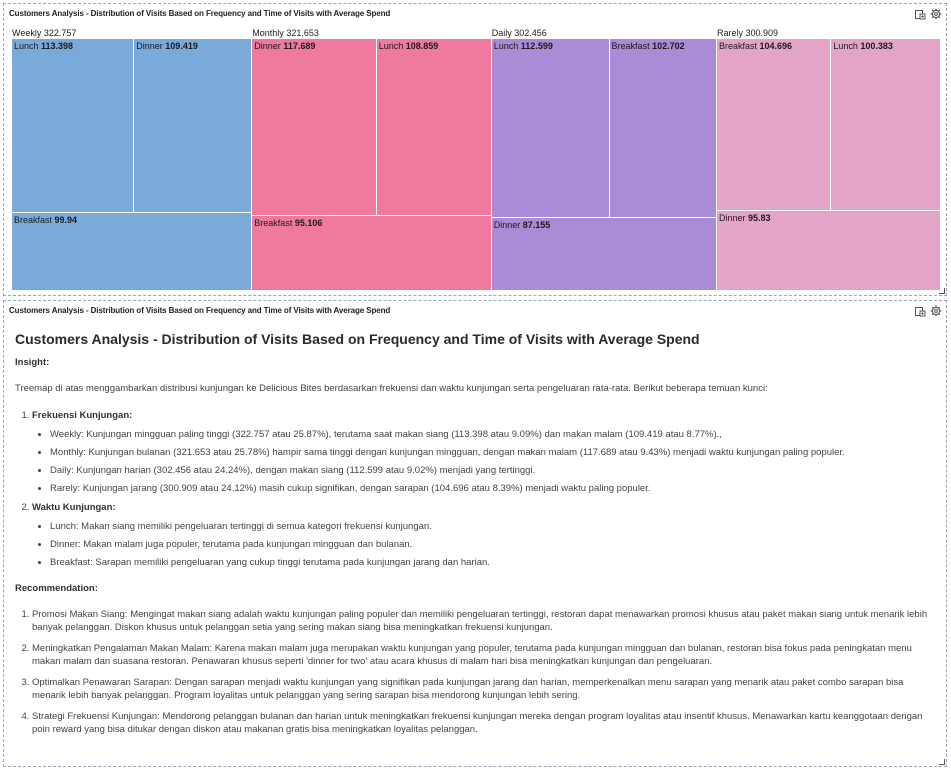 This screenshot has width=951, height=770. Describe the element at coordinates (422, 46) in the screenshot. I see `treemap-cell-label-value: 108.859` at that location.